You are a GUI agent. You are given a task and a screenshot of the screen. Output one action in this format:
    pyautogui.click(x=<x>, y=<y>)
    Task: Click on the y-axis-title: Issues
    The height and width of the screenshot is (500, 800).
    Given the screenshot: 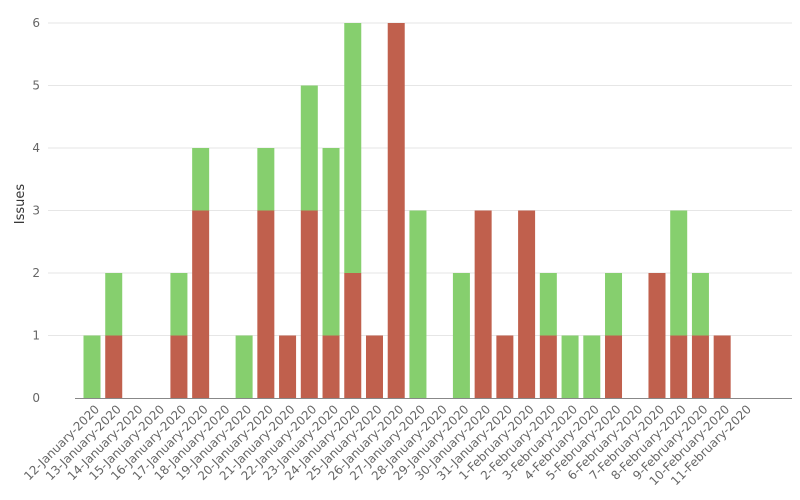 What is the action you would take?
    pyautogui.click(x=20, y=204)
    